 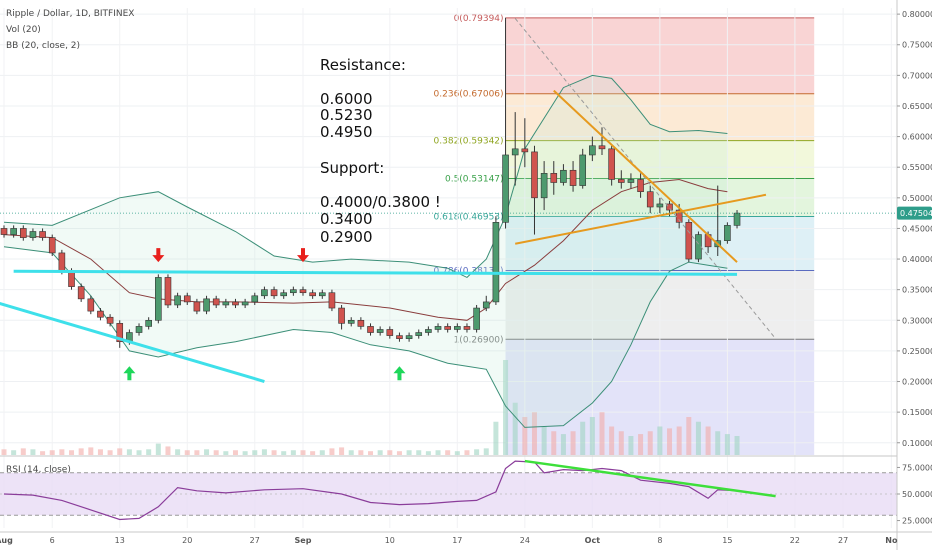 I want to click on fib-level-label: 0.382(0.59342), so click(x=469, y=142).